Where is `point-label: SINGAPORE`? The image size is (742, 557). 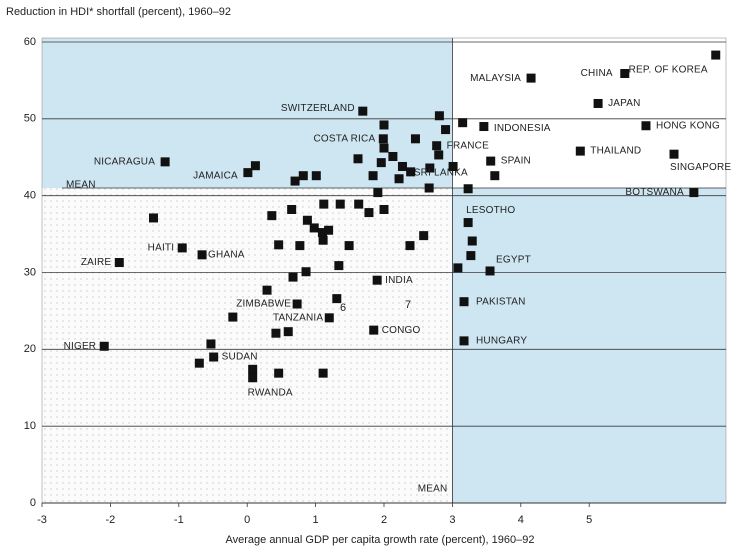 point-label: SINGAPORE is located at coordinates (700, 167).